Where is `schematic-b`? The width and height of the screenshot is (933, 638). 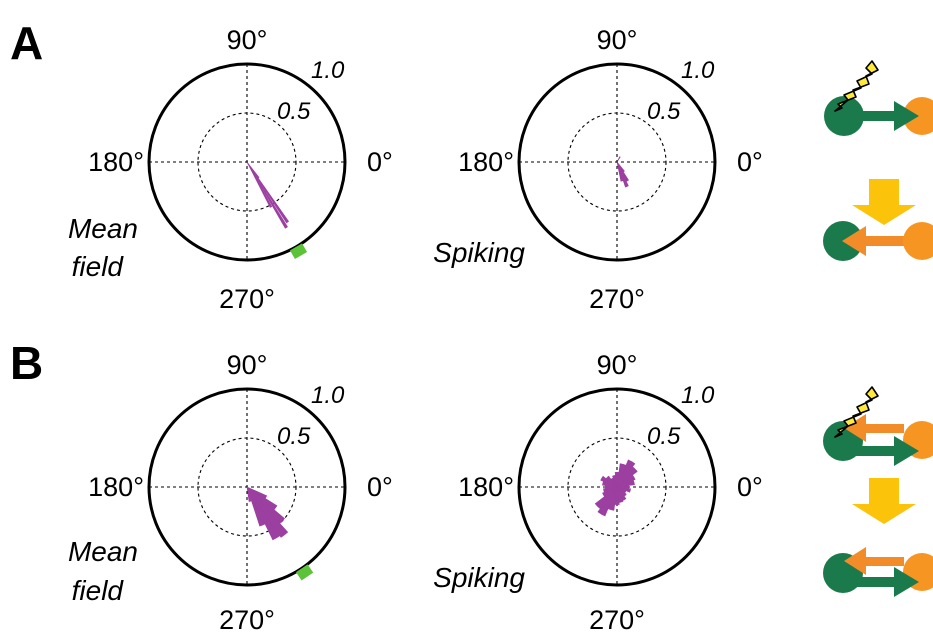 schematic-b is located at coordinates (878, 491).